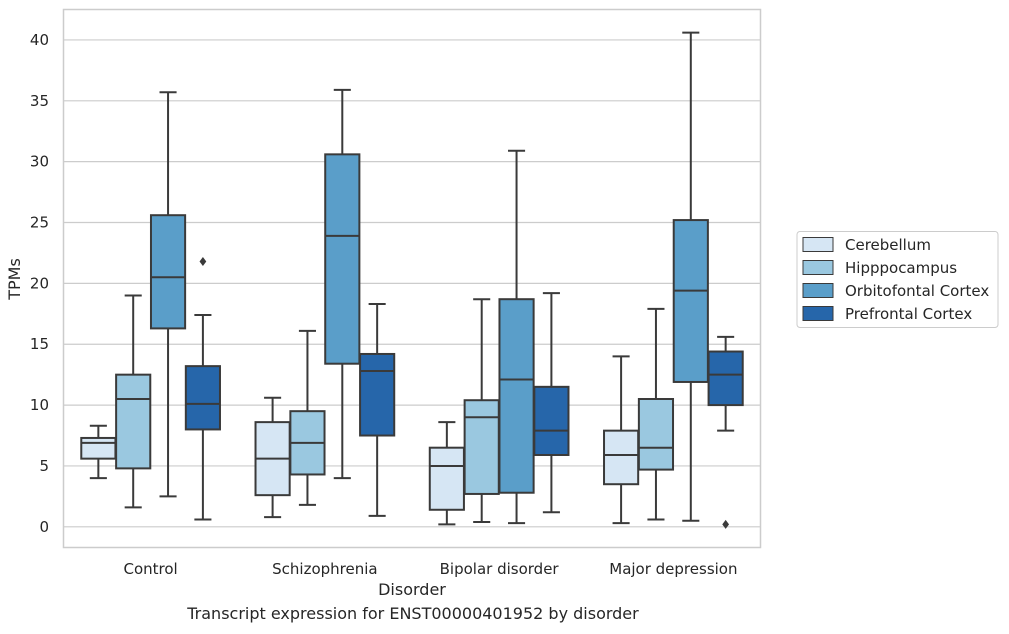 The height and width of the screenshot is (634, 1009). I want to click on y-tick-label-10: 10, so click(39, 405).